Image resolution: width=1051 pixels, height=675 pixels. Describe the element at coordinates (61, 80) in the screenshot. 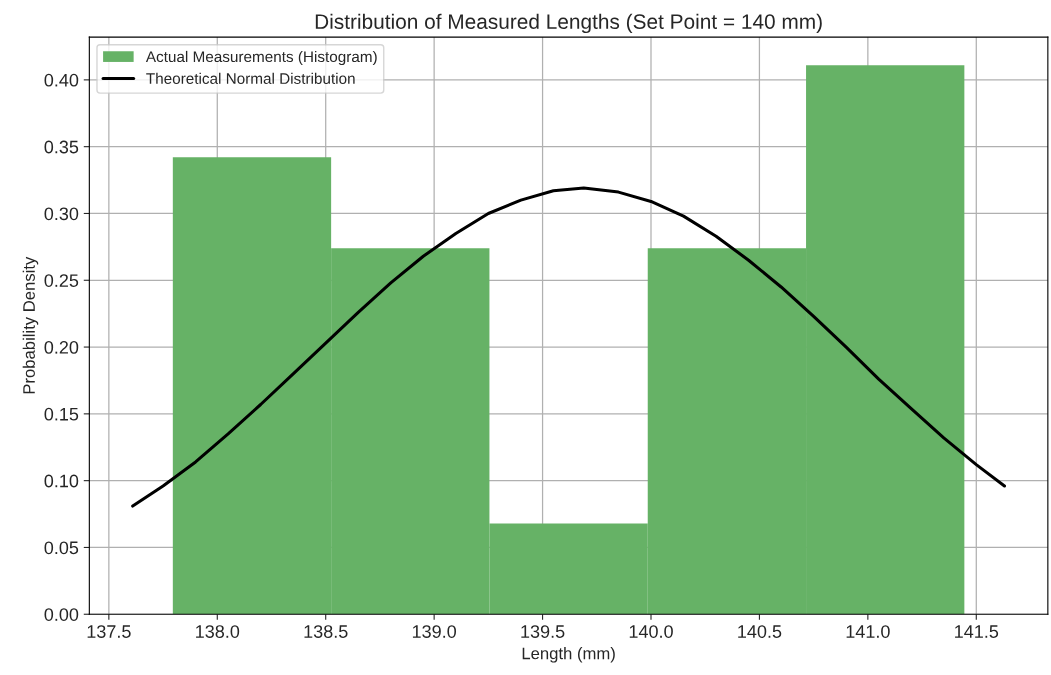

I see `y-tick-label: 0.40` at that location.